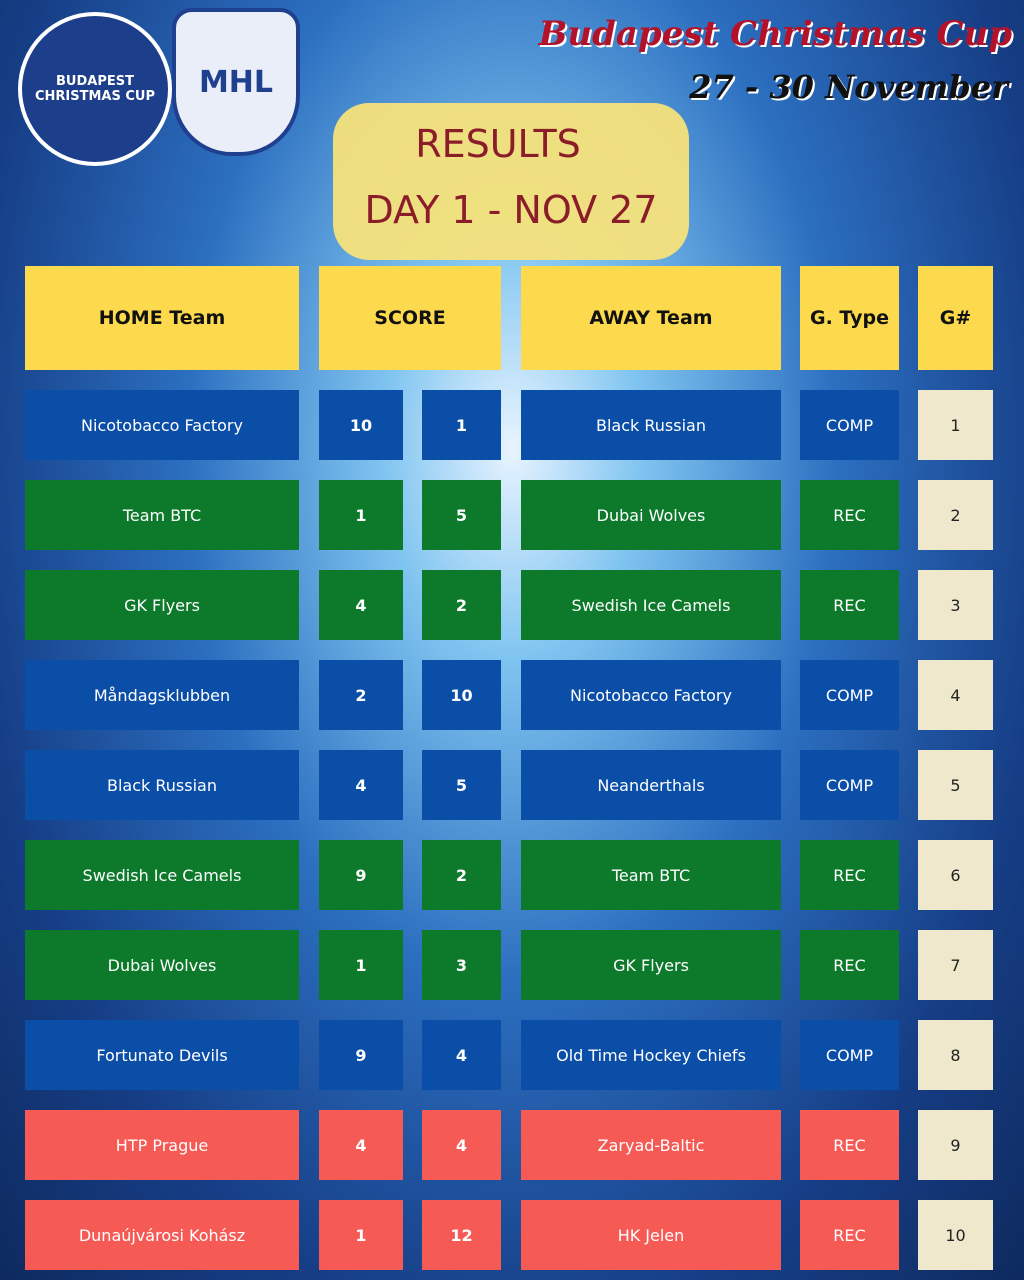 This screenshot has height=1280, width=1024. Describe the element at coordinates (651, 1055) in the screenshot. I see `away-team: Old Time Hockey Chiefs` at that location.